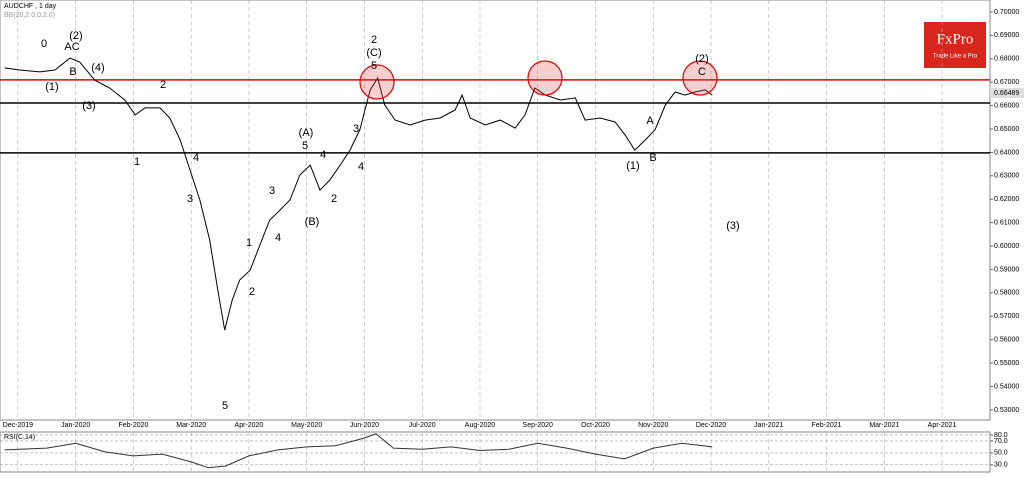  What do you see at coordinates (1006, 35) in the screenshot?
I see `y-tick-label: 0.69000` at bounding box center [1006, 35].